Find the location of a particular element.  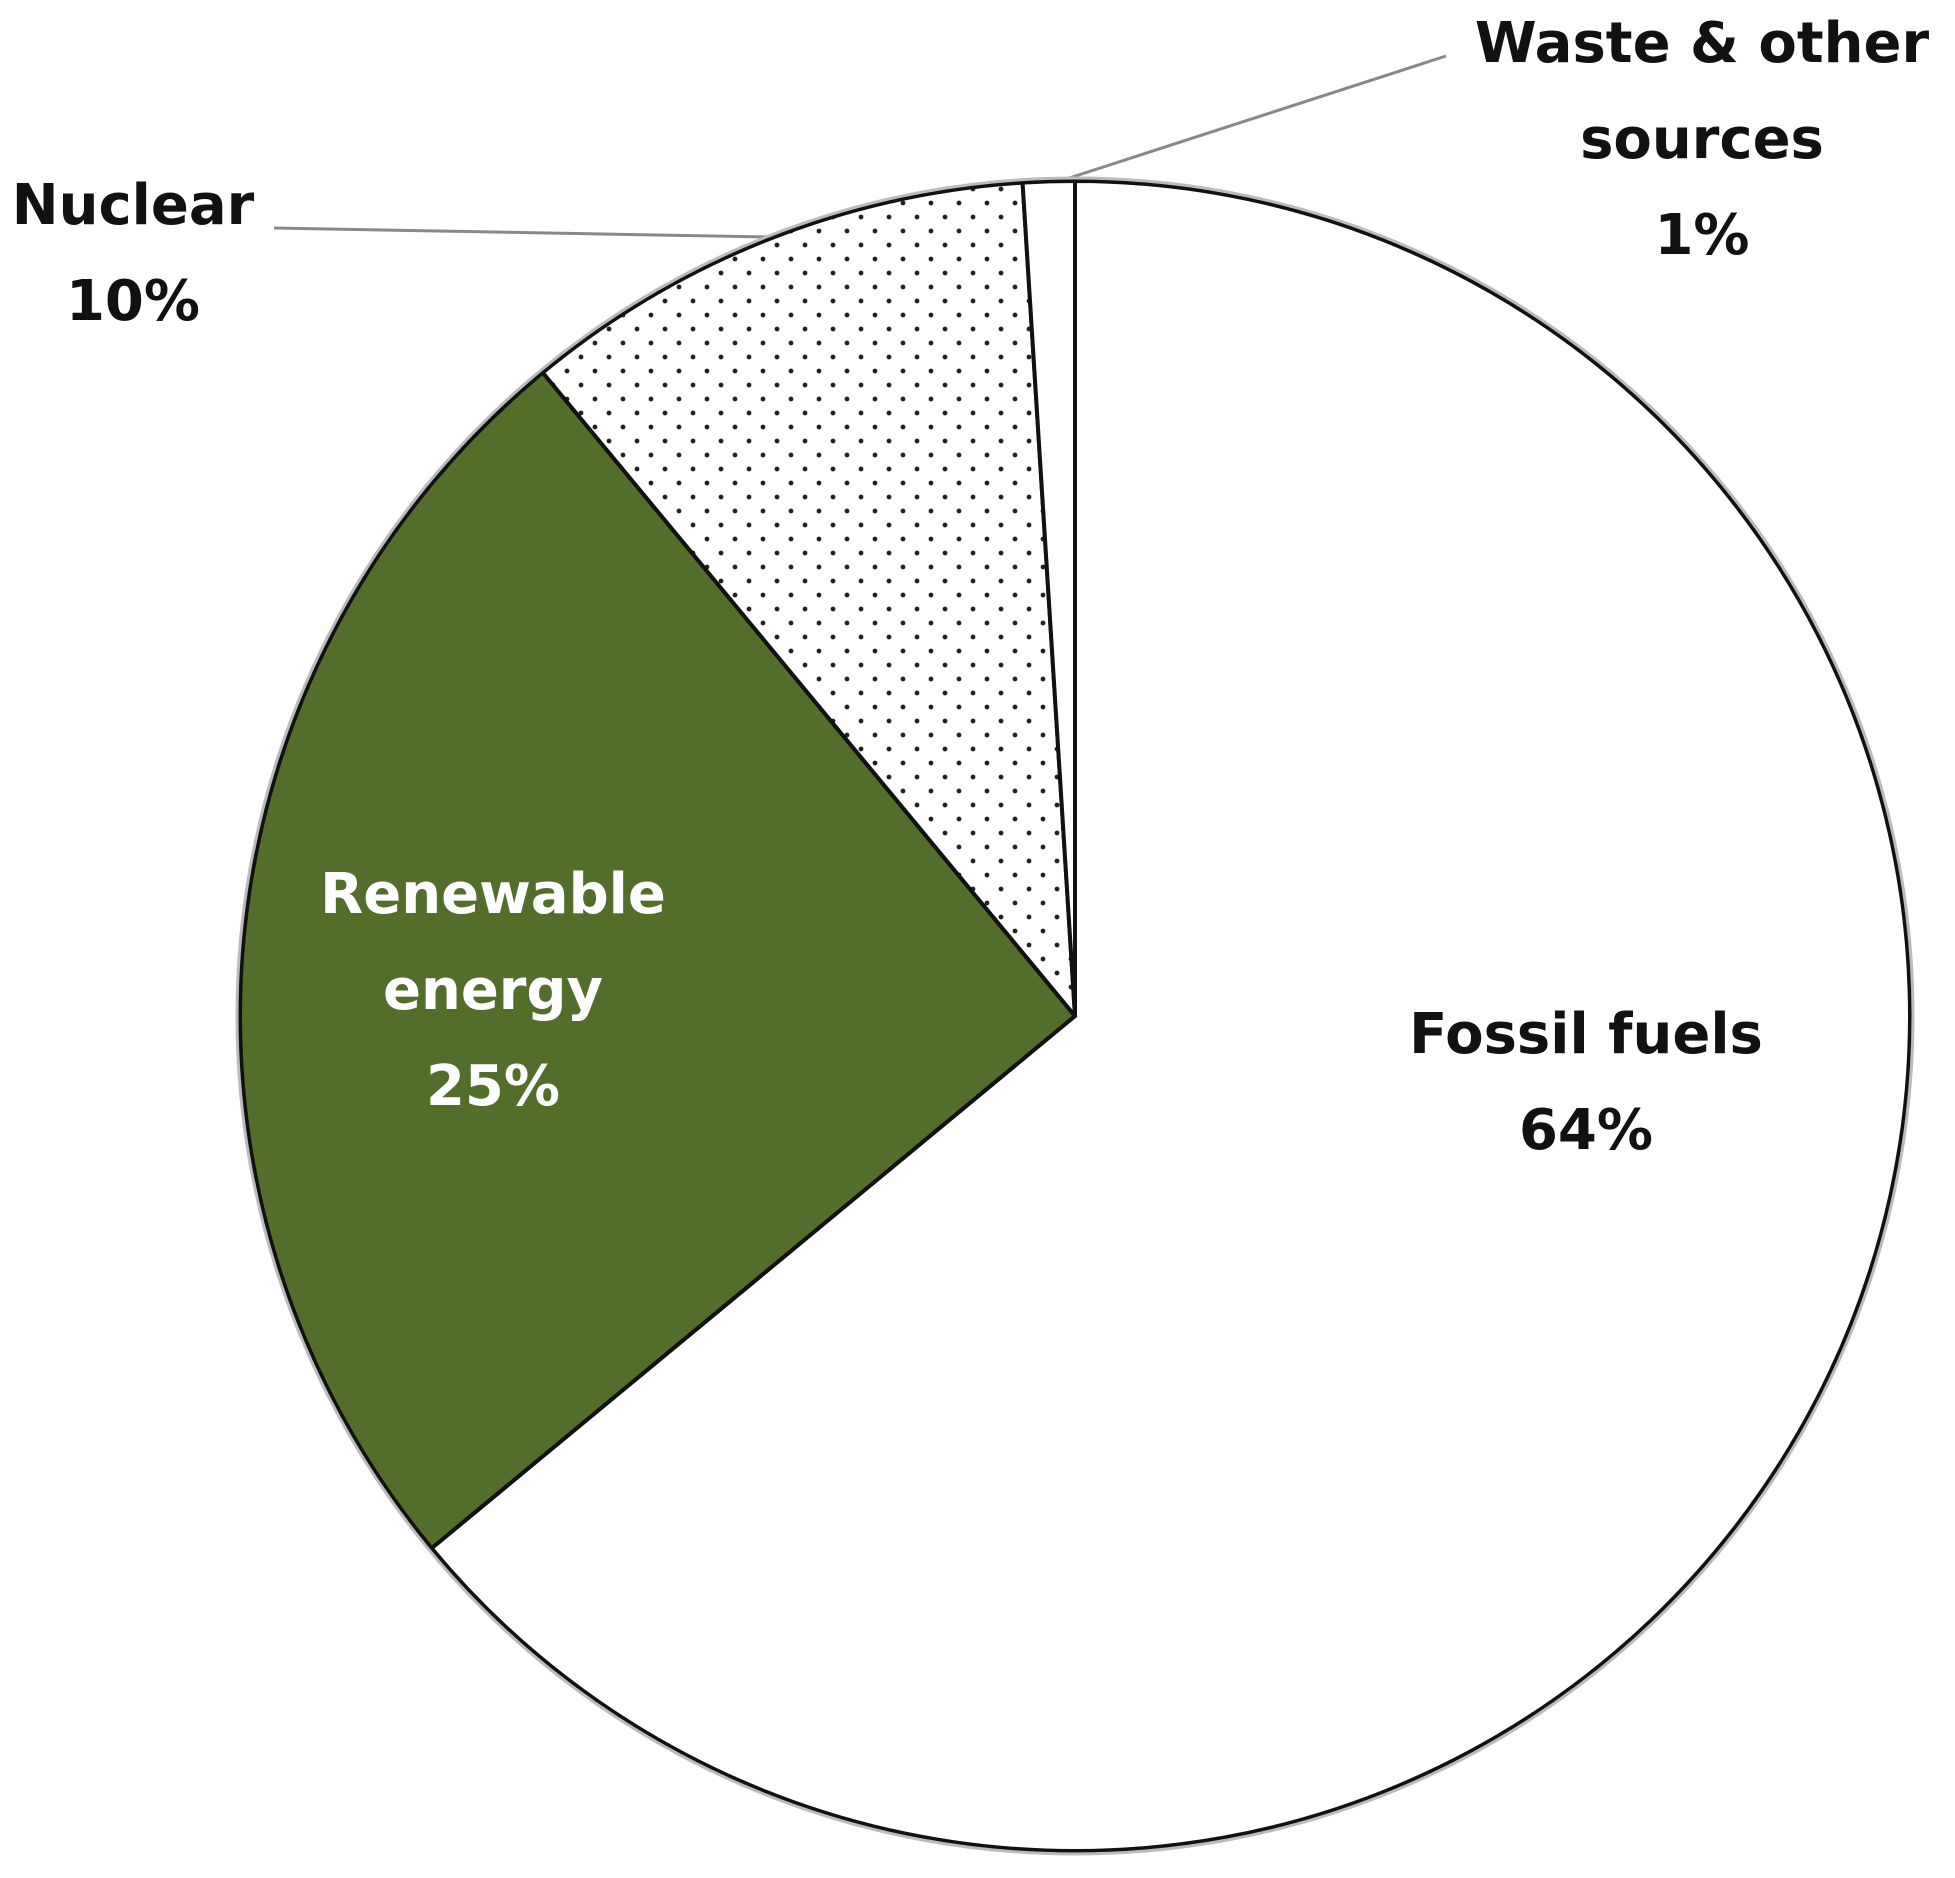

category-label: Fossil fuels is located at coordinates (1586, 1034).